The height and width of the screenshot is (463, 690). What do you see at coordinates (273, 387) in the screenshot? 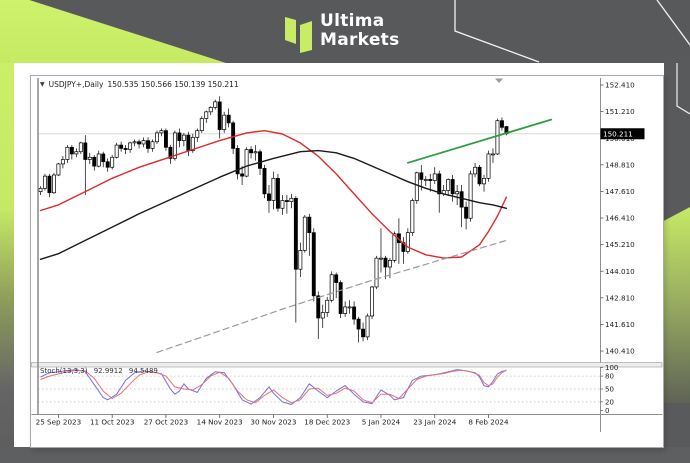
I see `stochastic-k-line` at bounding box center [273, 387].